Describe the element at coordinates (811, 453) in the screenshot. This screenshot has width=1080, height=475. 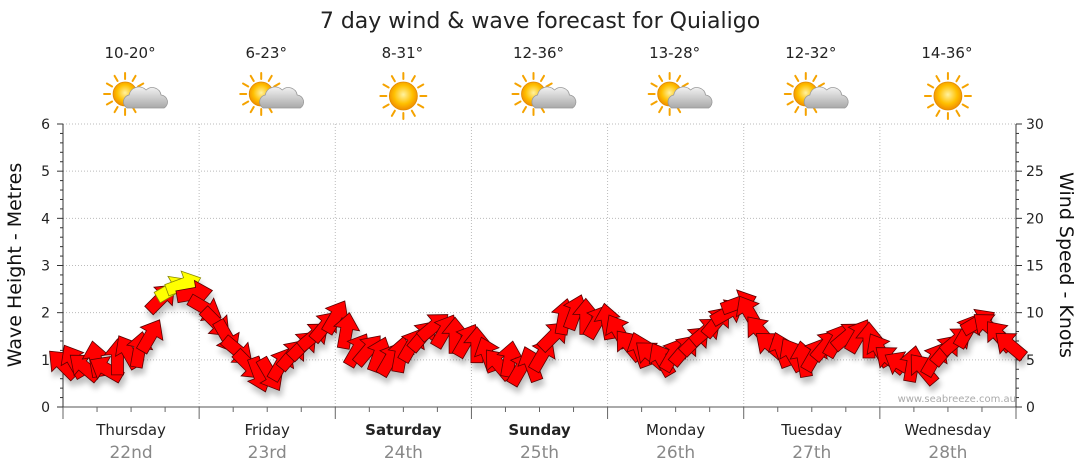
I see `date-label: 27th` at that location.